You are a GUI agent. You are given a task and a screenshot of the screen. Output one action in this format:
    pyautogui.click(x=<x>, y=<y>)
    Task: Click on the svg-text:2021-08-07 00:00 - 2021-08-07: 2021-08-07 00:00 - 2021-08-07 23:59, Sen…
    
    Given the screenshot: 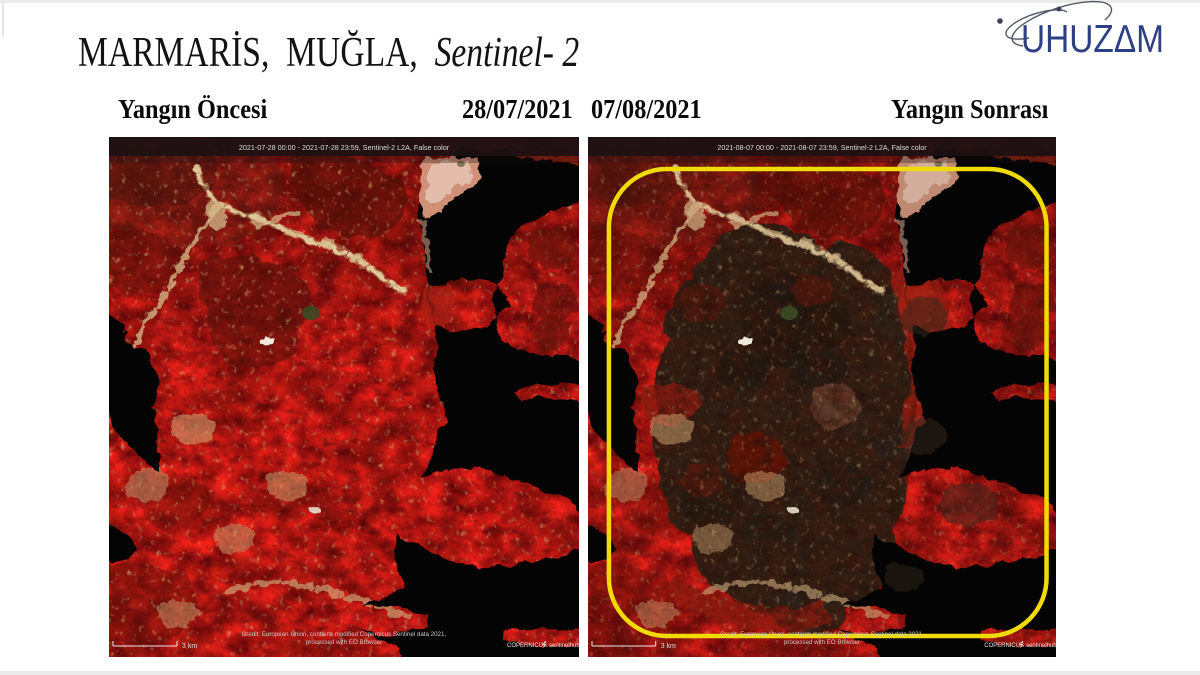 What is the action you would take?
    pyautogui.click(x=822, y=148)
    